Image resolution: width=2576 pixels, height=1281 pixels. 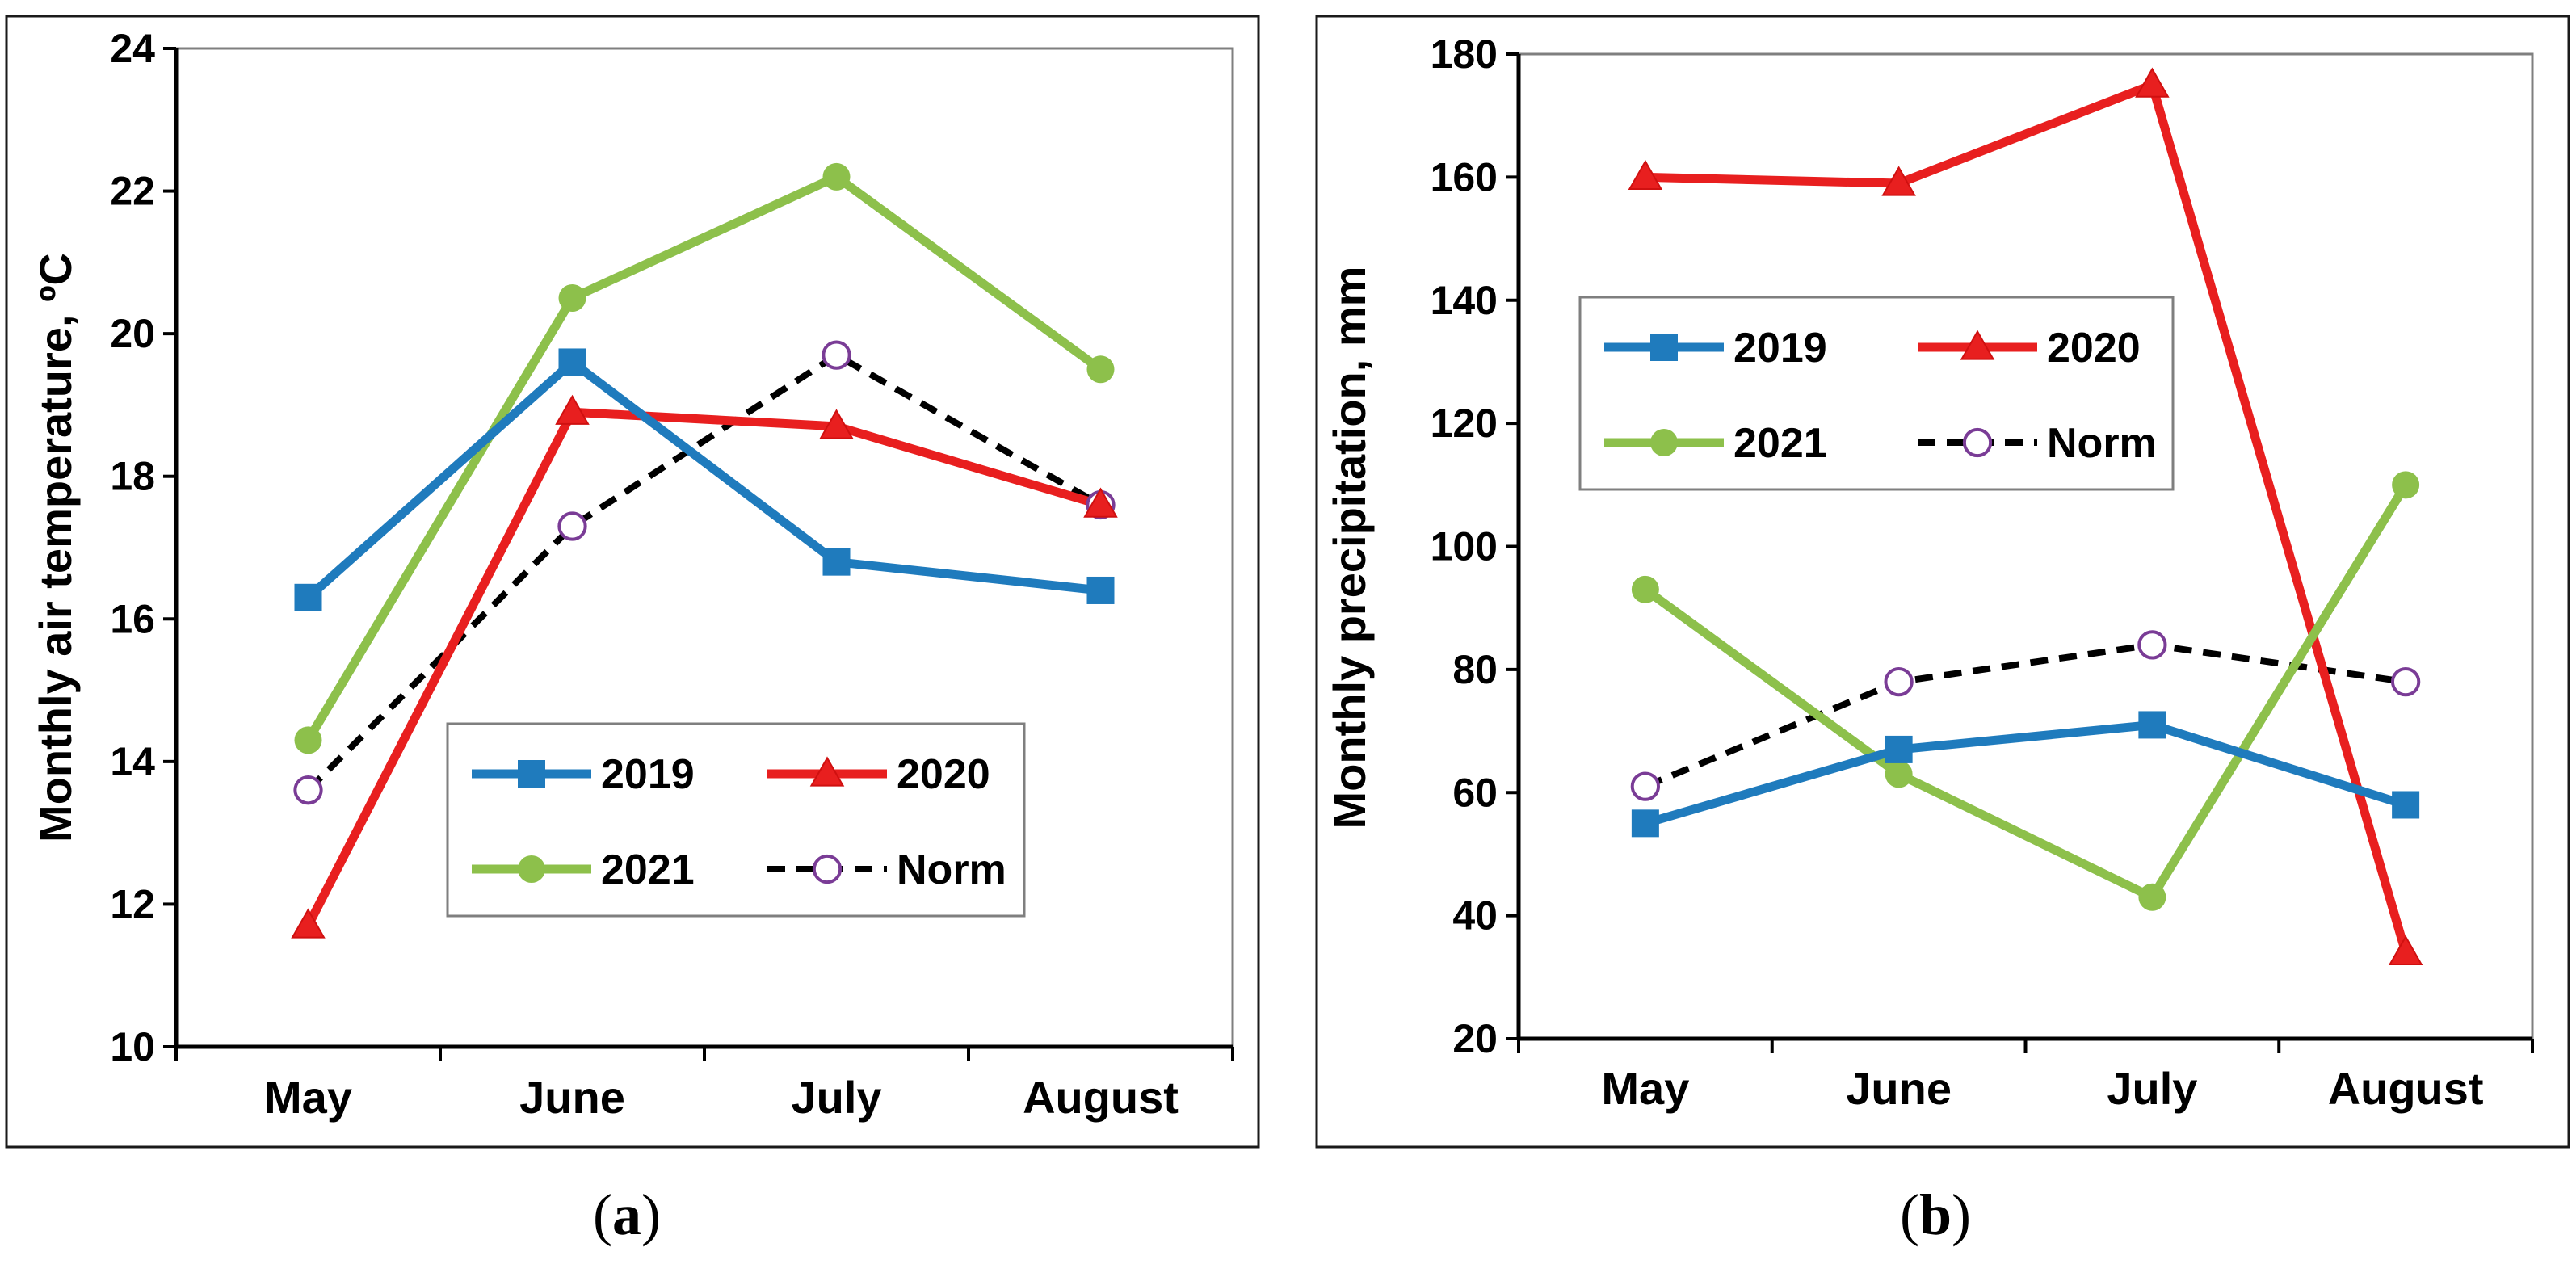 What do you see at coordinates (1350, 548) in the screenshot?
I see `y-axis-title: Monthly precipitation, mm` at bounding box center [1350, 548].